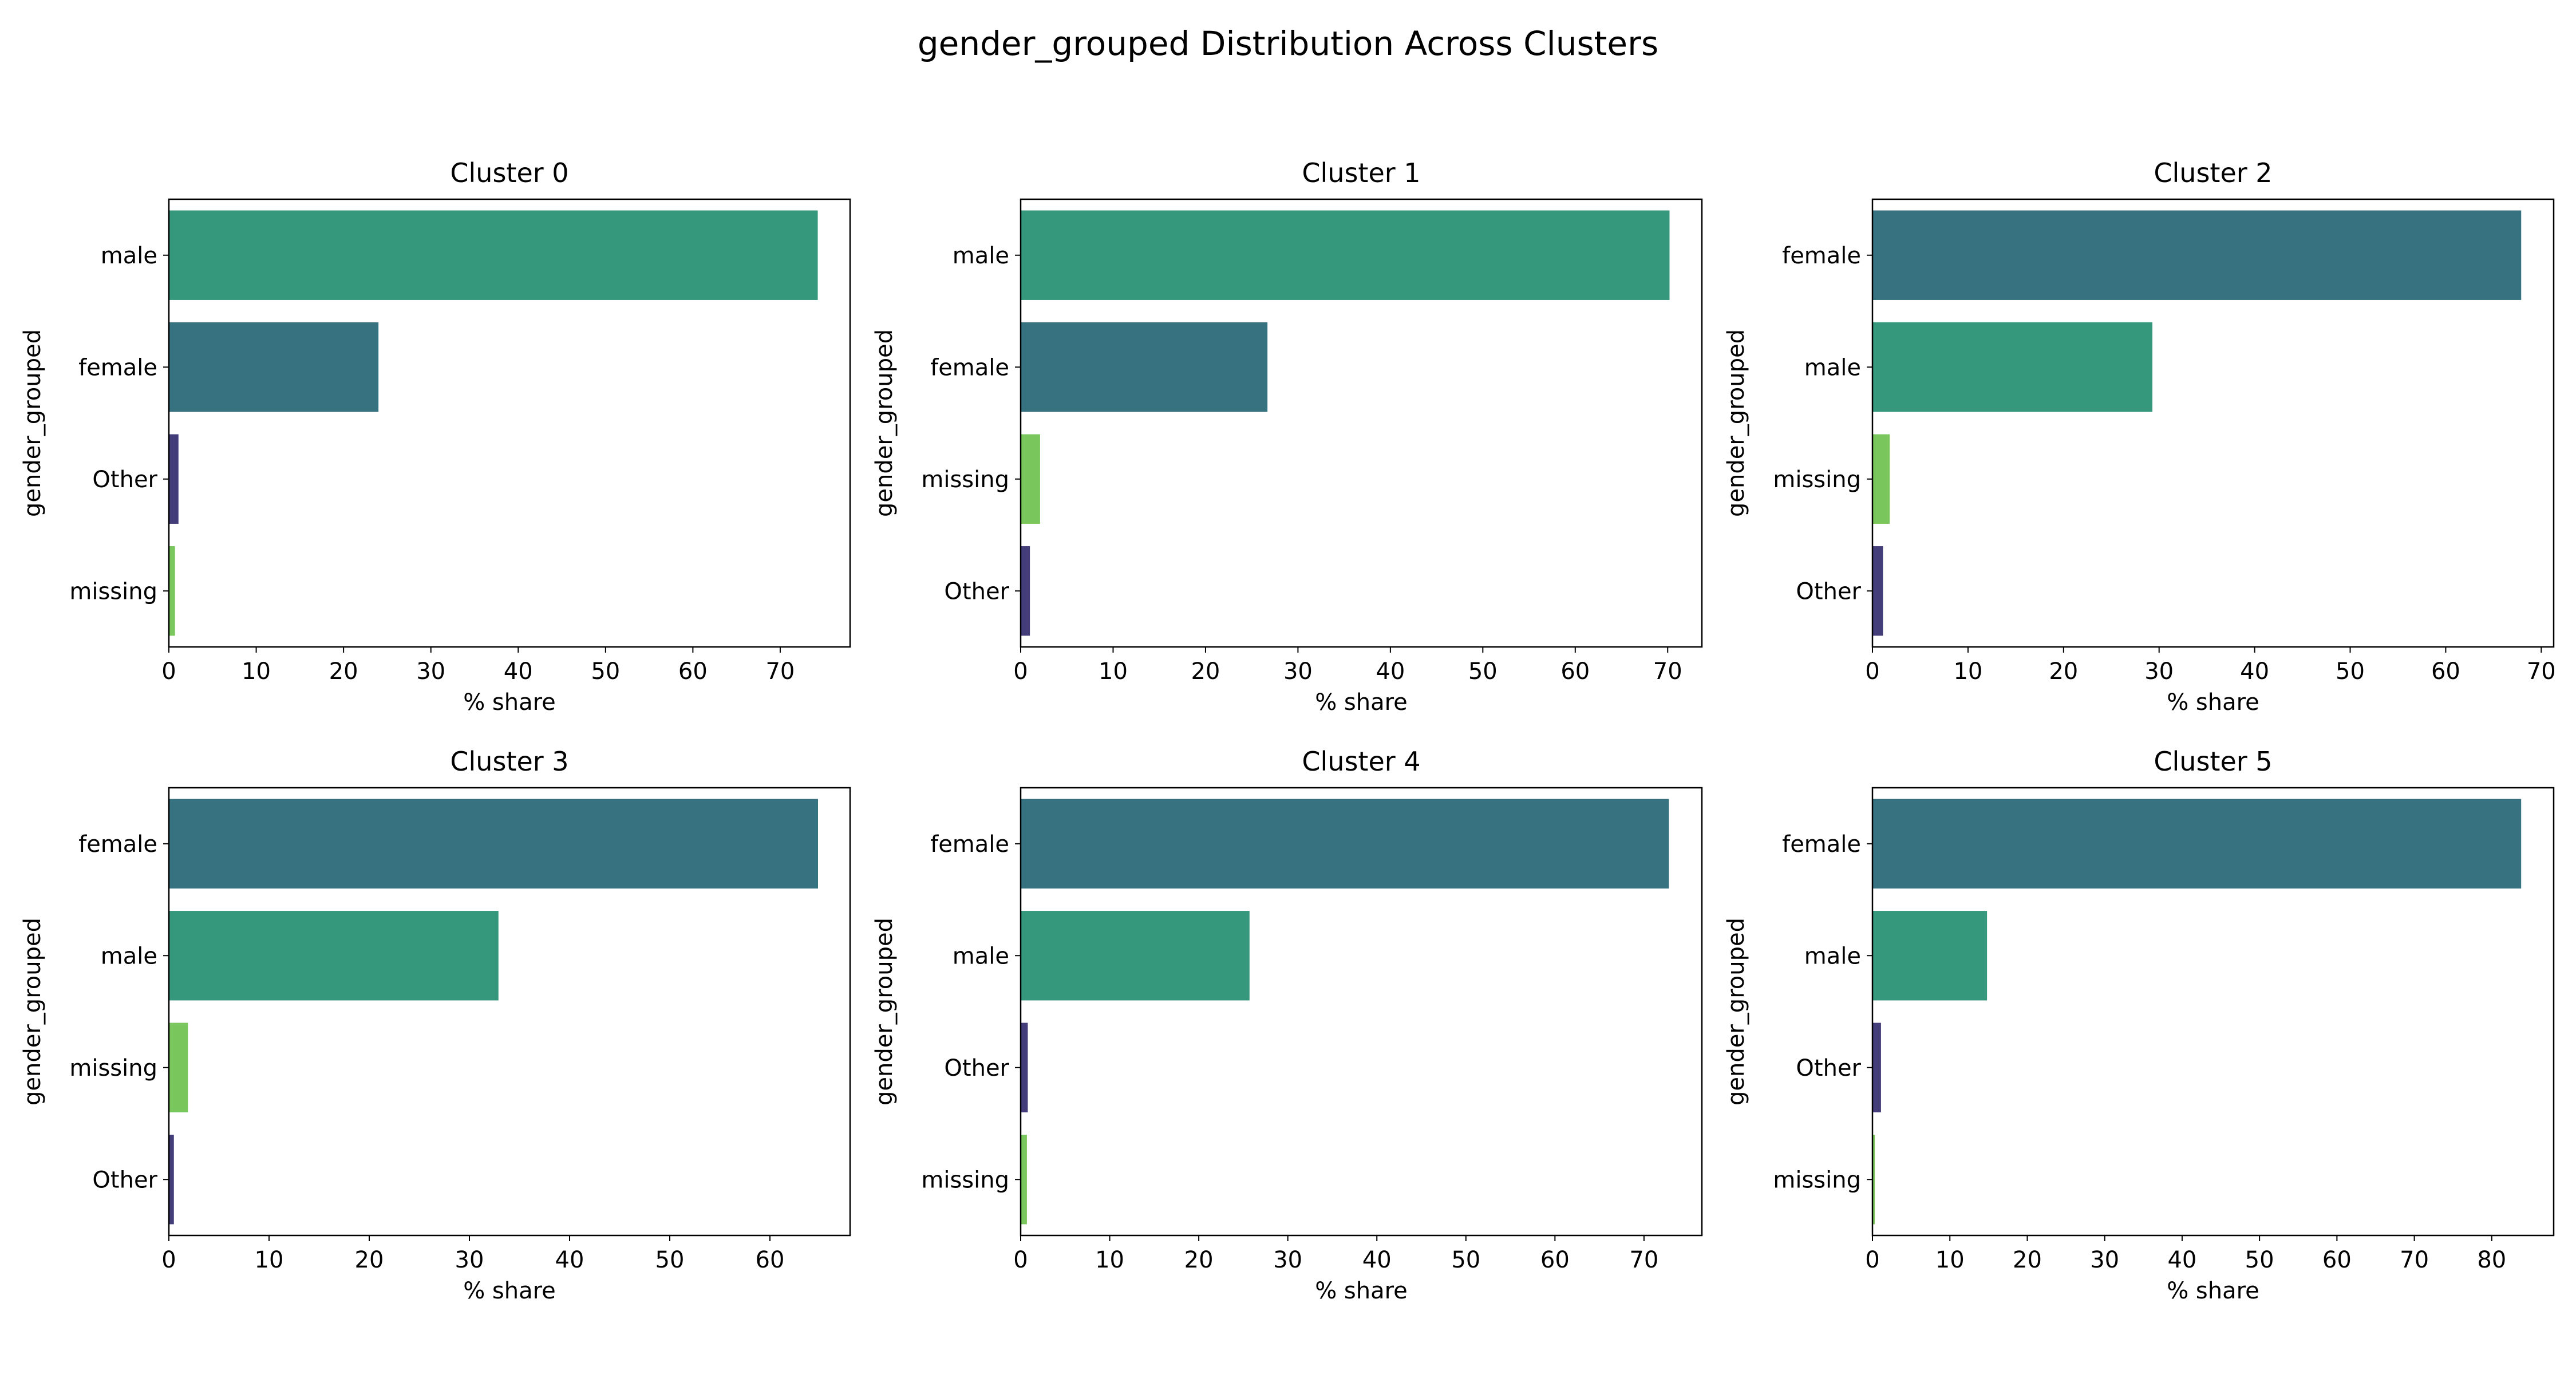 The image size is (2576, 1374). Describe the element at coordinates (2213, 761) in the screenshot. I see `panel-title: Cluster 5` at that location.